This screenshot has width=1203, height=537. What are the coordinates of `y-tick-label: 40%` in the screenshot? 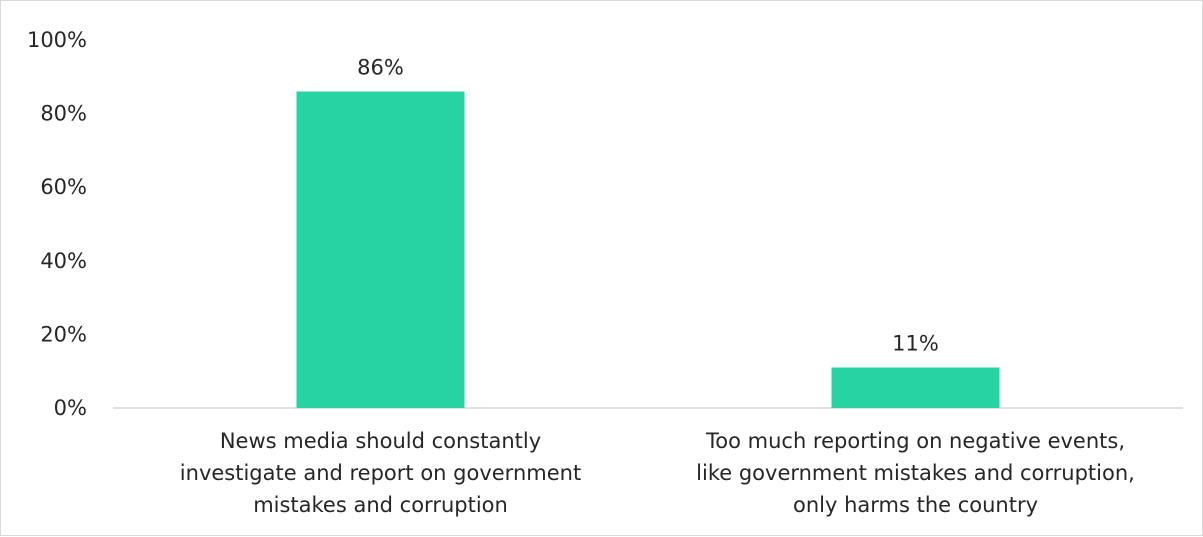 It's located at (63, 261).